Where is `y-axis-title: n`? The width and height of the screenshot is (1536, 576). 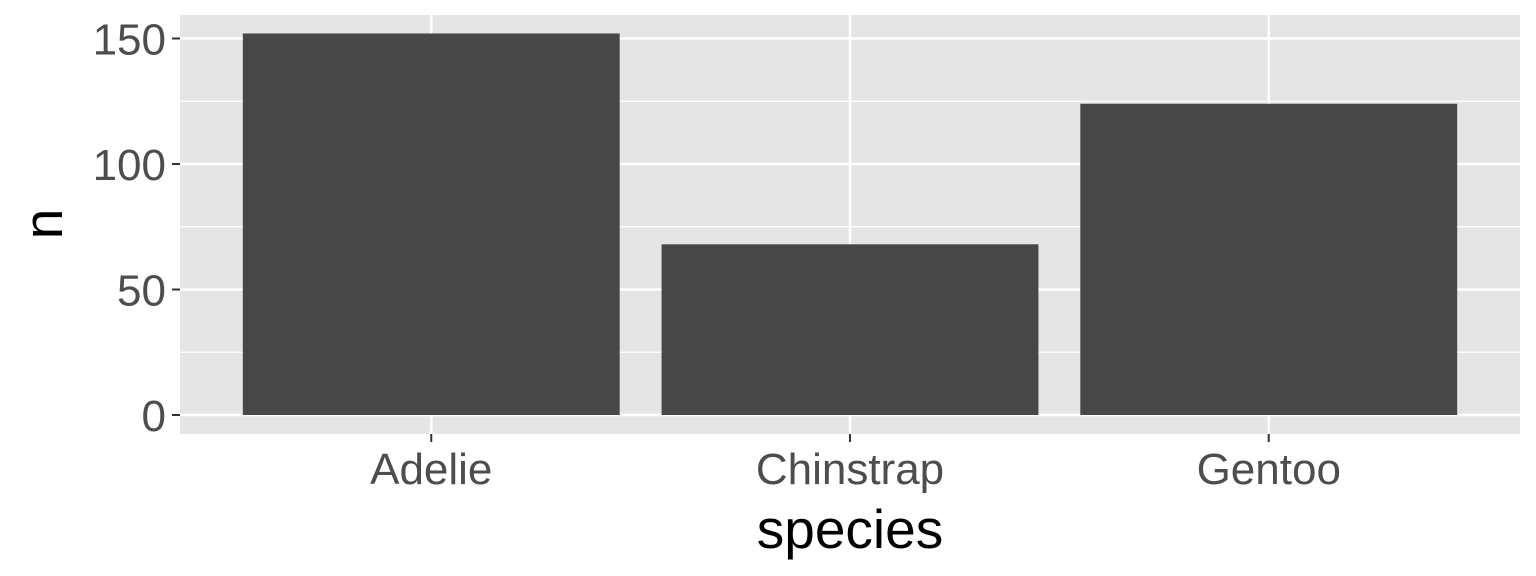
y-axis-title: n is located at coordinates (43, 224).